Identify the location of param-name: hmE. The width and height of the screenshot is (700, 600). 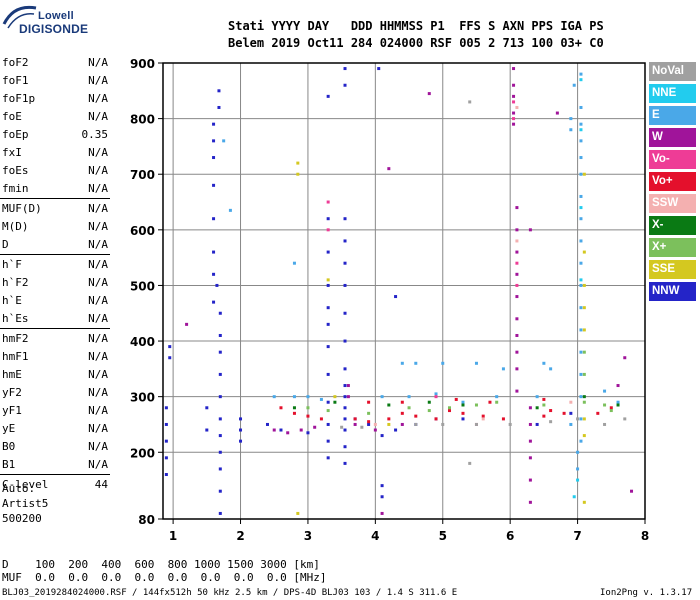
(12, 374).